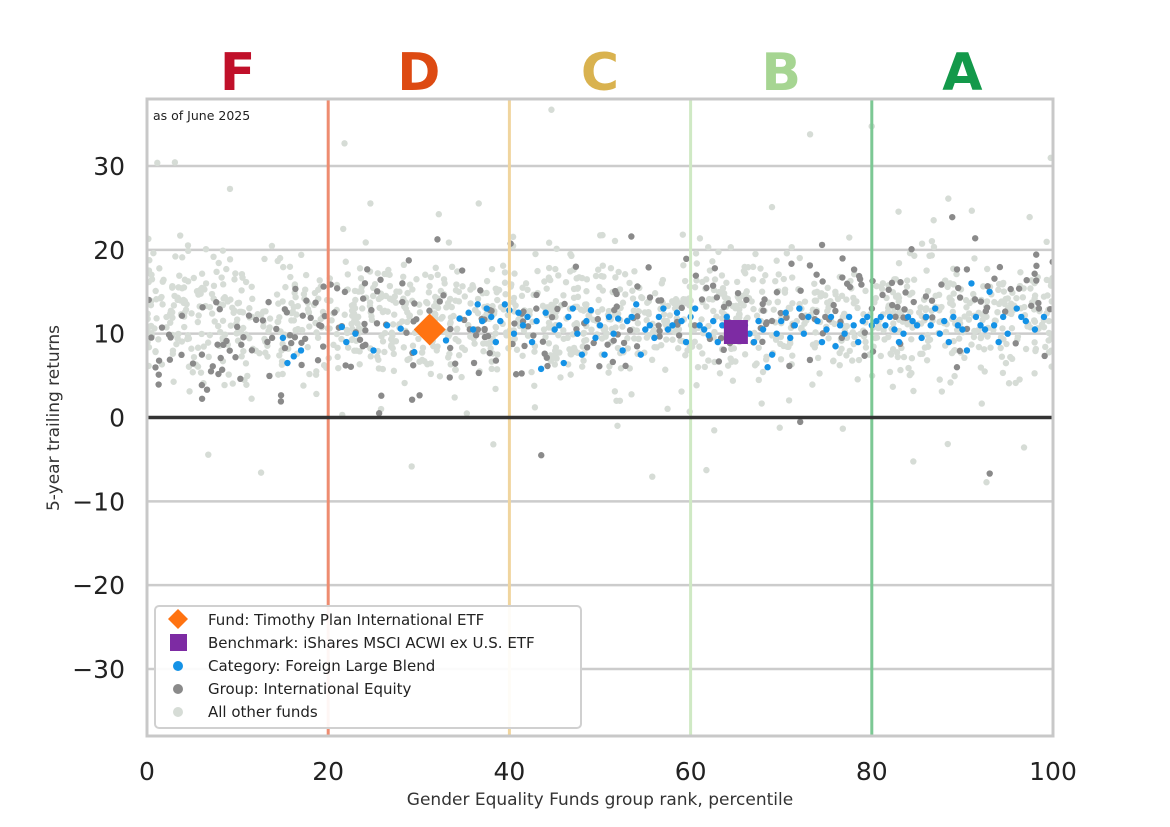  Describe the element at coordinates (328, 771) in the screenshot. I see `x-tick-label: 20` at that location.